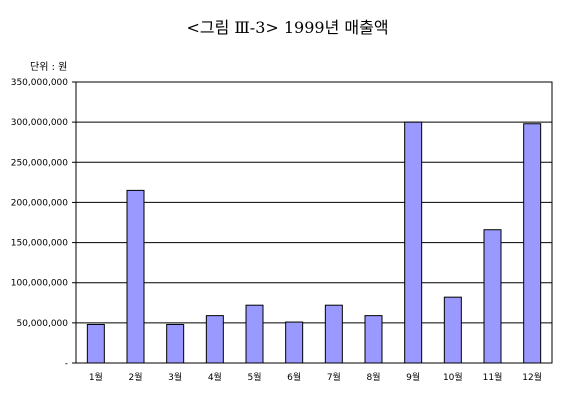 This screenshot has height=403, width=575. I want to click on chart-title: <그림 Ⅲ-3> 1999년 매출액, so click(287, 27).